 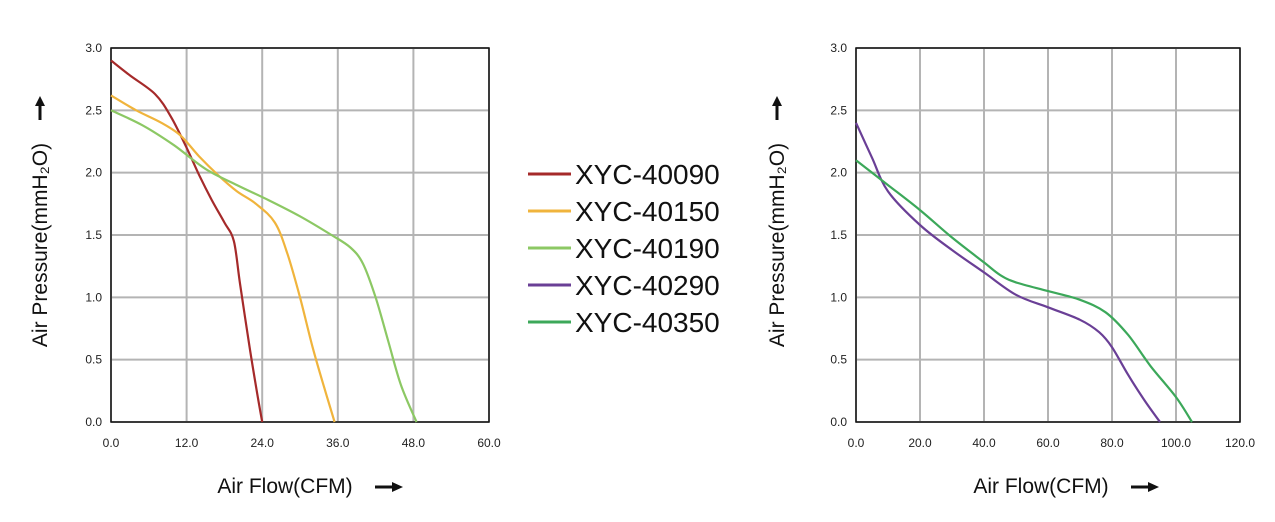 I want to click on x-tick-label: 80.0, so click(x=1112, y=443).